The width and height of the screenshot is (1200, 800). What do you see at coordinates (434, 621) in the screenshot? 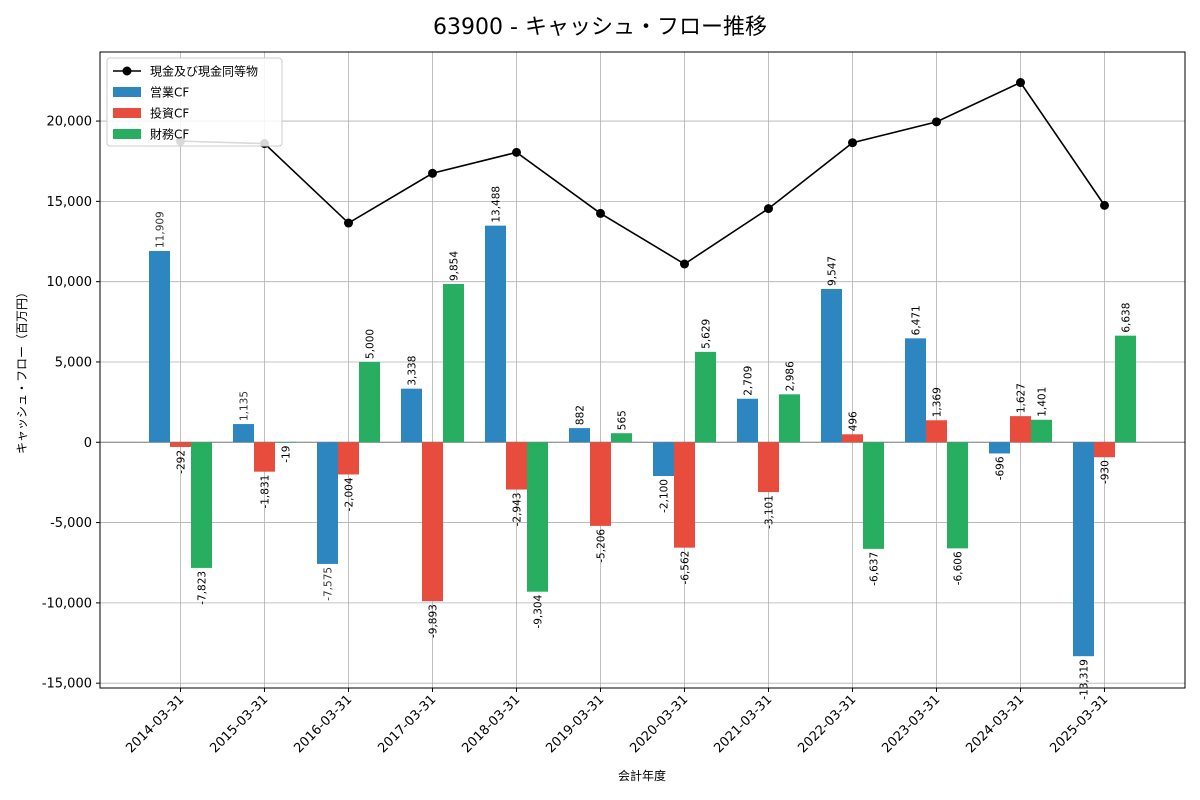
I see `bar-value-label: -9,893` at bounding box center [434, 621].